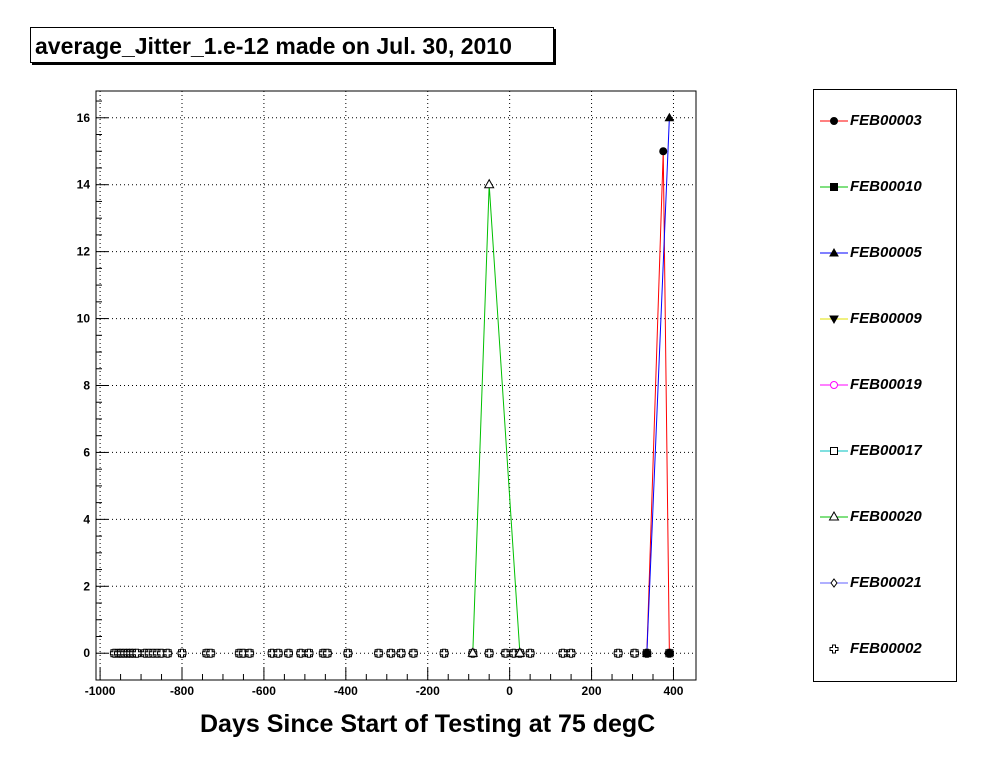 The height and width of the screenshot is (772, 996). Describe the element at coordinates (428, 691) in the screenshot. I see `x-tick-label: -200` at that location.